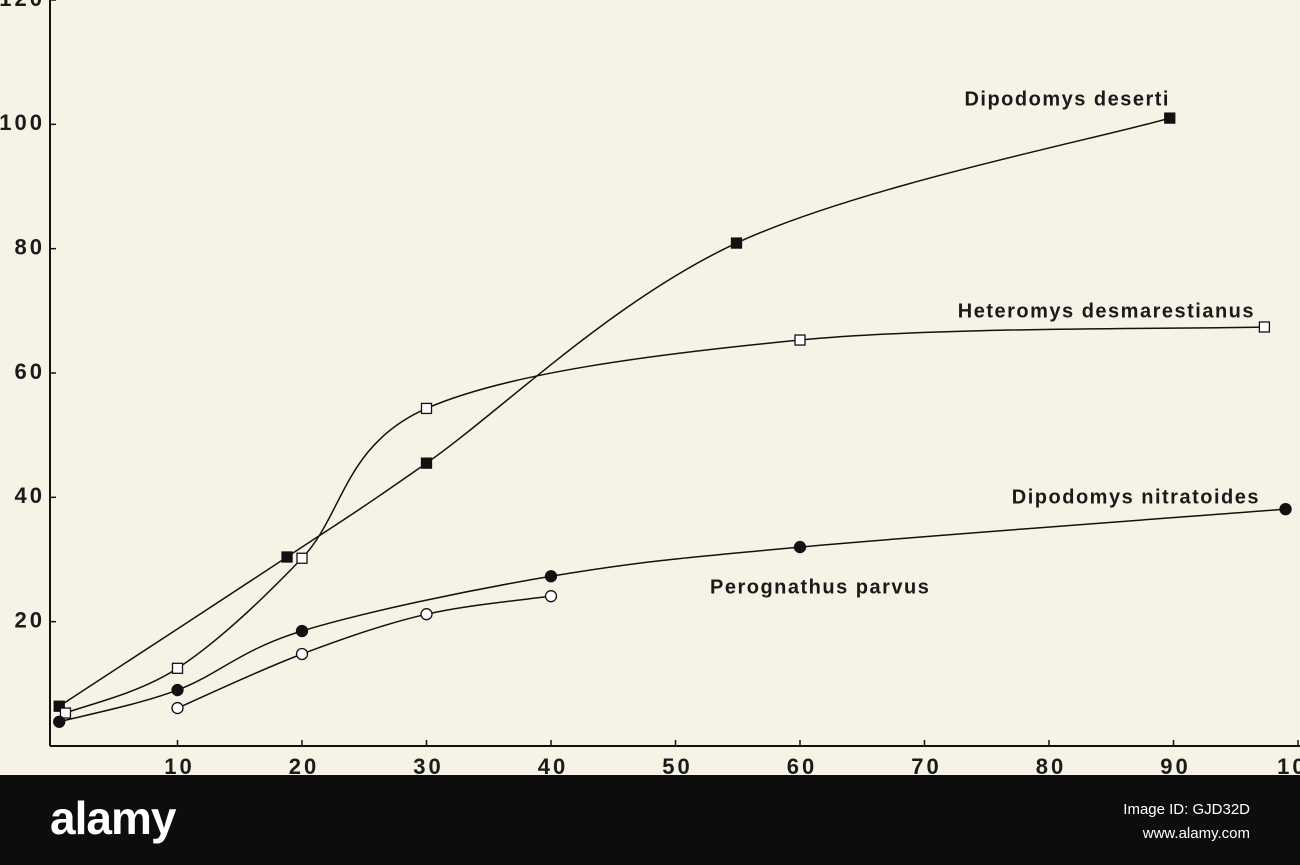 Image resolution: width=1300 pixels, height=865 pixels. Describe the element at coordinates (30, 495) in the screenshot. I see `y-tick-label: 40` at that location.